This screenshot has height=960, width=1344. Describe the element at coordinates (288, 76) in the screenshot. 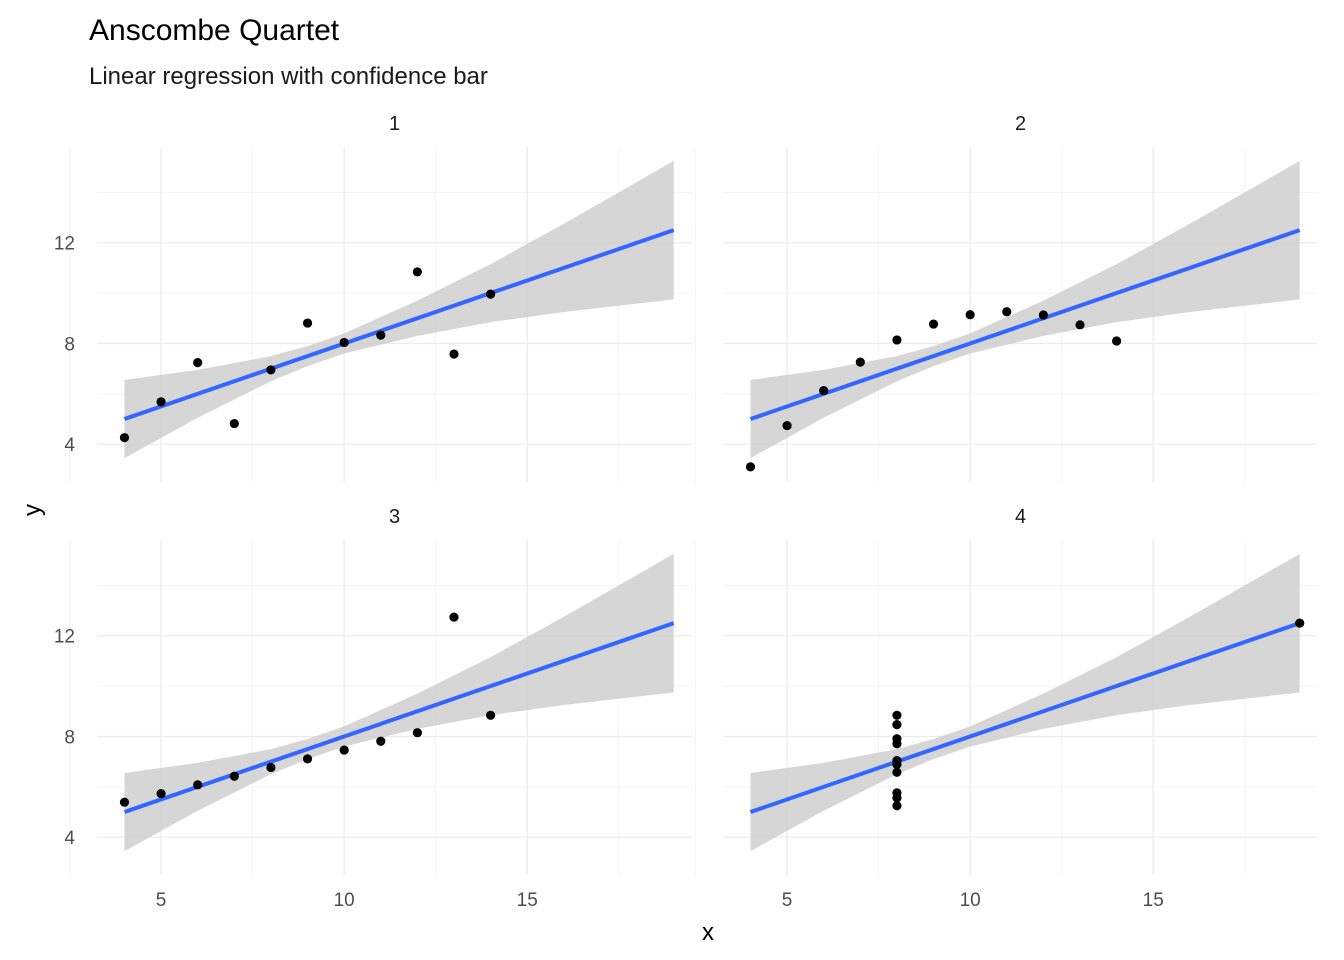

I see `chart-subtitle: Linear regression with confidence bar` at that location.